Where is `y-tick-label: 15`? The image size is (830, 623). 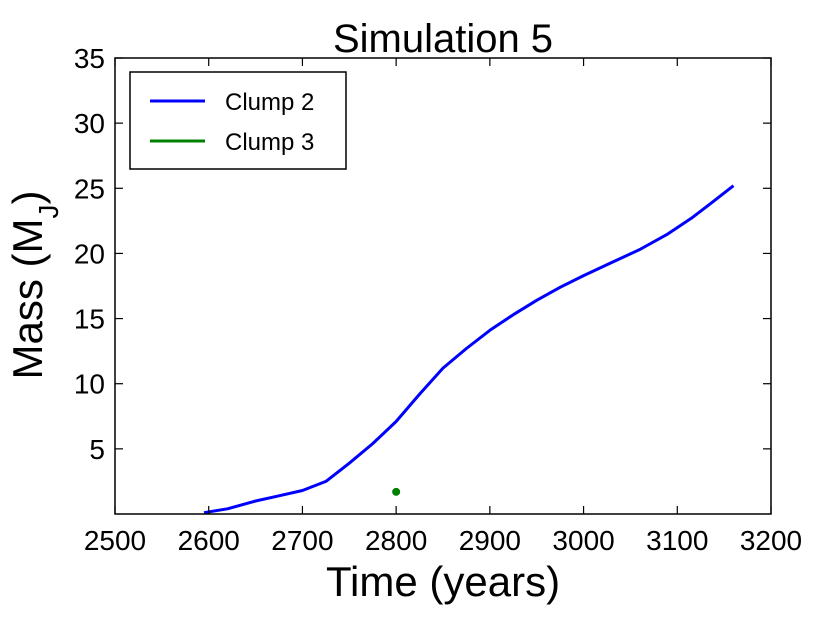
y-tick-label: 15 is located at coordinates (89, 319).